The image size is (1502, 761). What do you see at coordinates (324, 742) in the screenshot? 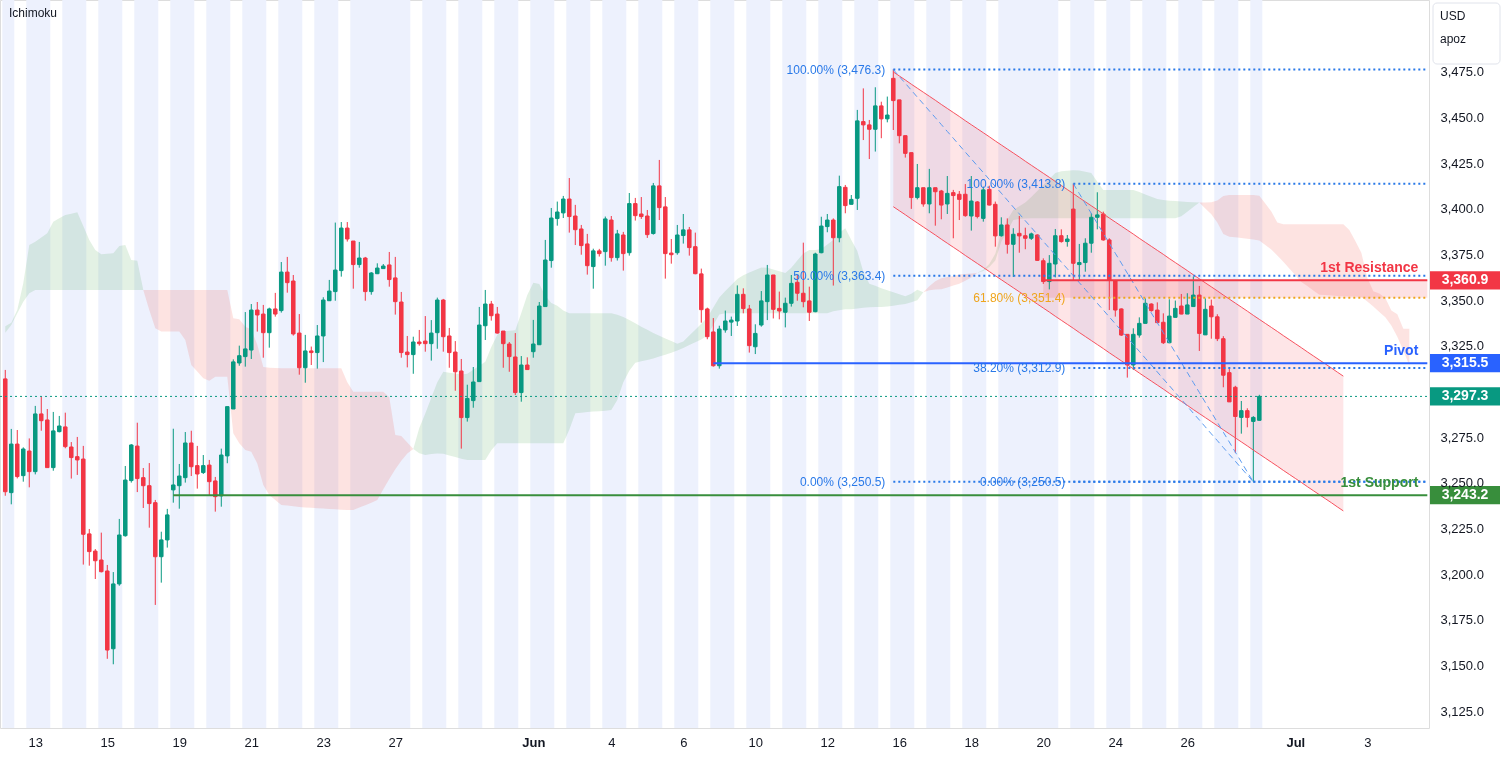
I see `x-tick-label: 23` at bounding box center [324, 742].